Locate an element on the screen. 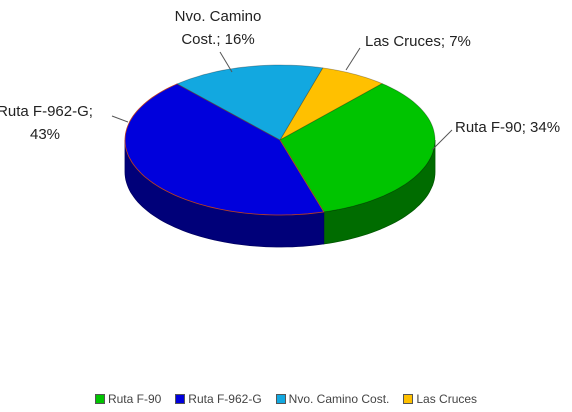 The width and height of the screenshot is (572, 412). data-label: Las Cruces; 7% is located at coordinates (418, 41).